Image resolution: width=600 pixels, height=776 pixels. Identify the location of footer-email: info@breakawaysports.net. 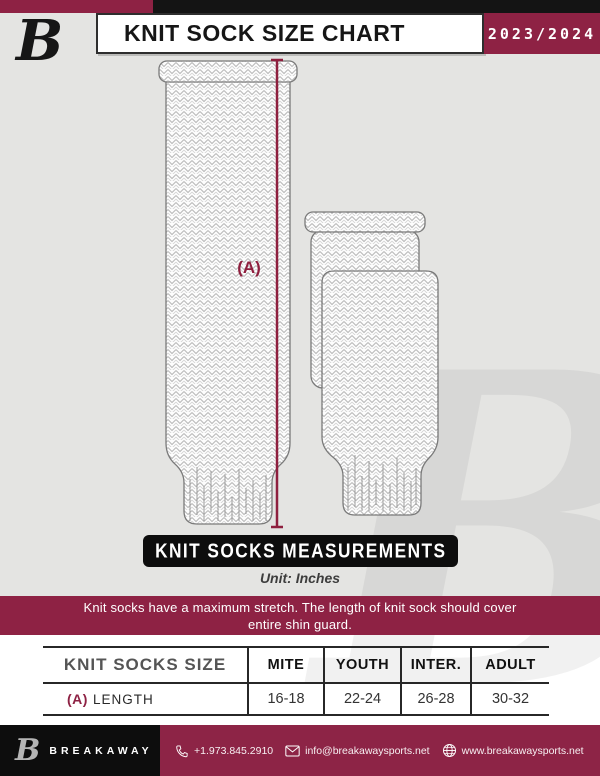
(357, 750).